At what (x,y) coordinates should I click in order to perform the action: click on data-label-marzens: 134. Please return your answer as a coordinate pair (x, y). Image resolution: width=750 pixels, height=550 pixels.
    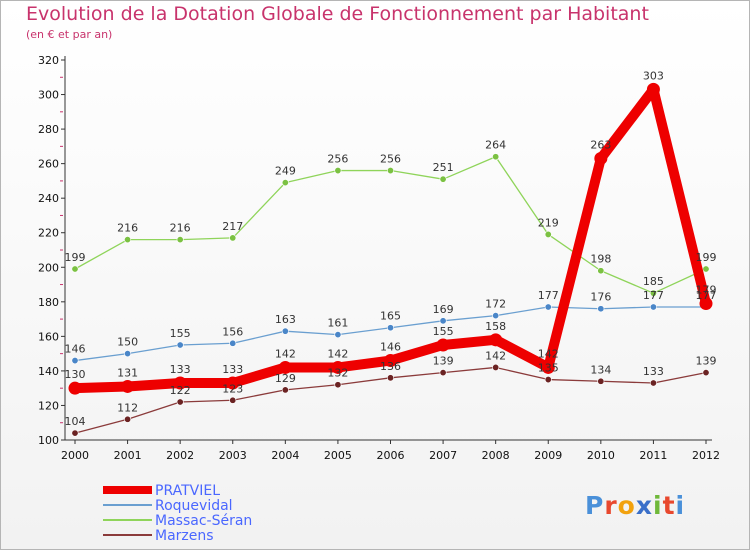
    Looking at the image, I should click on (600, 369).